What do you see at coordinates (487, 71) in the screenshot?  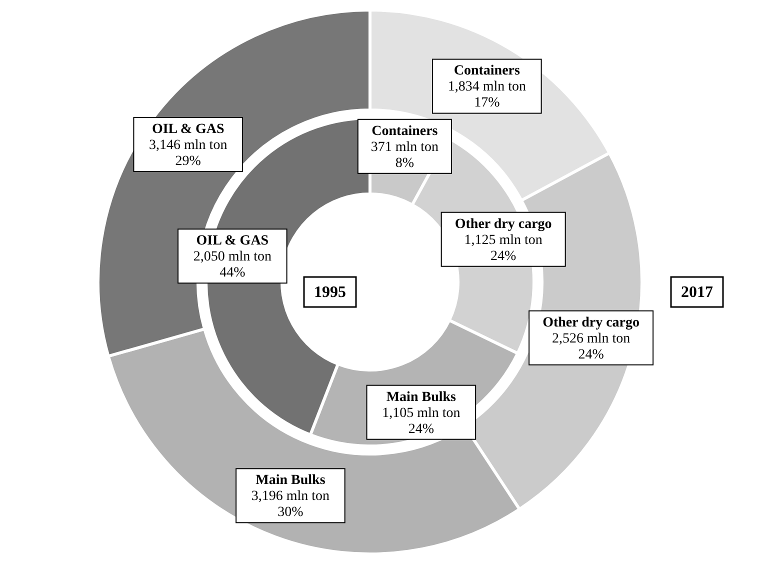 I see `category-label: Containers` at bounding box center [487, 71].